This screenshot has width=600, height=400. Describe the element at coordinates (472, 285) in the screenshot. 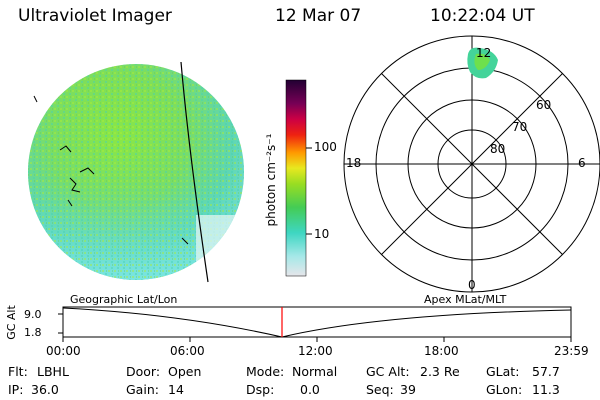

I see `polar-label-0: 0` at that location.